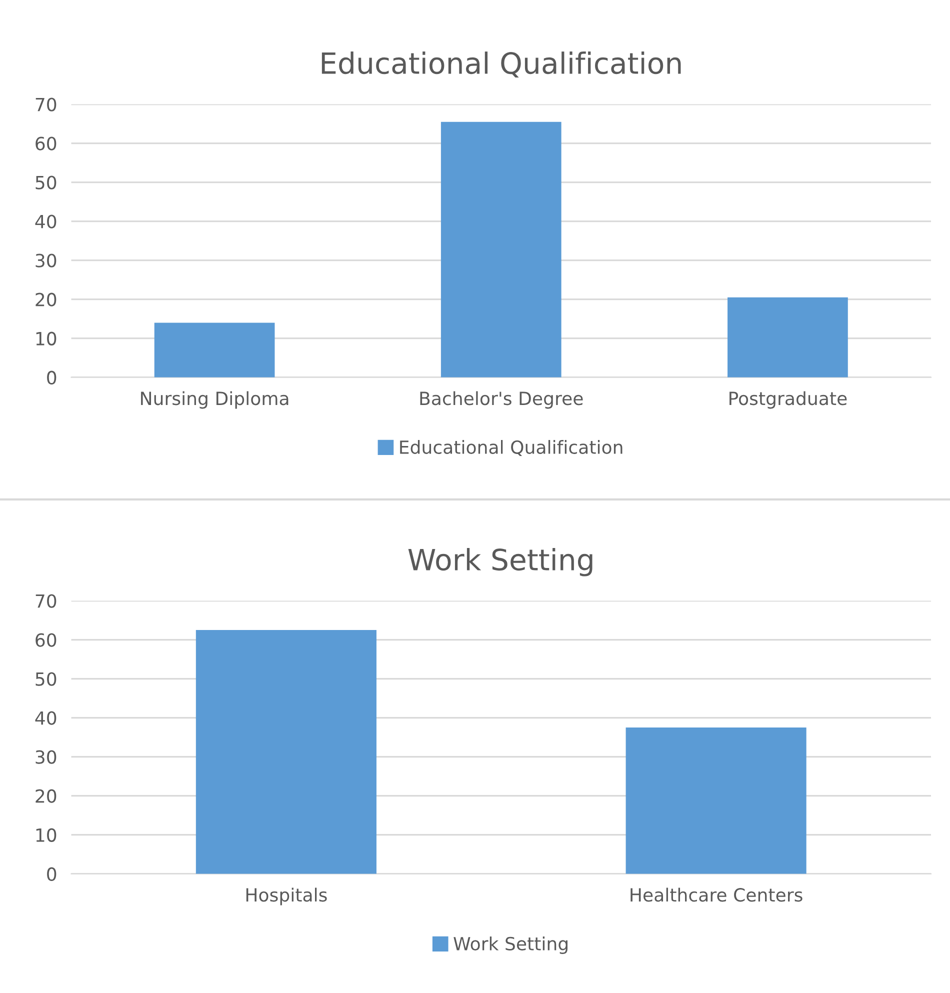  Describe the element at coordinates (788, 400) in the screenshot. I see `x-tick-label: Postgraduate` at that location.